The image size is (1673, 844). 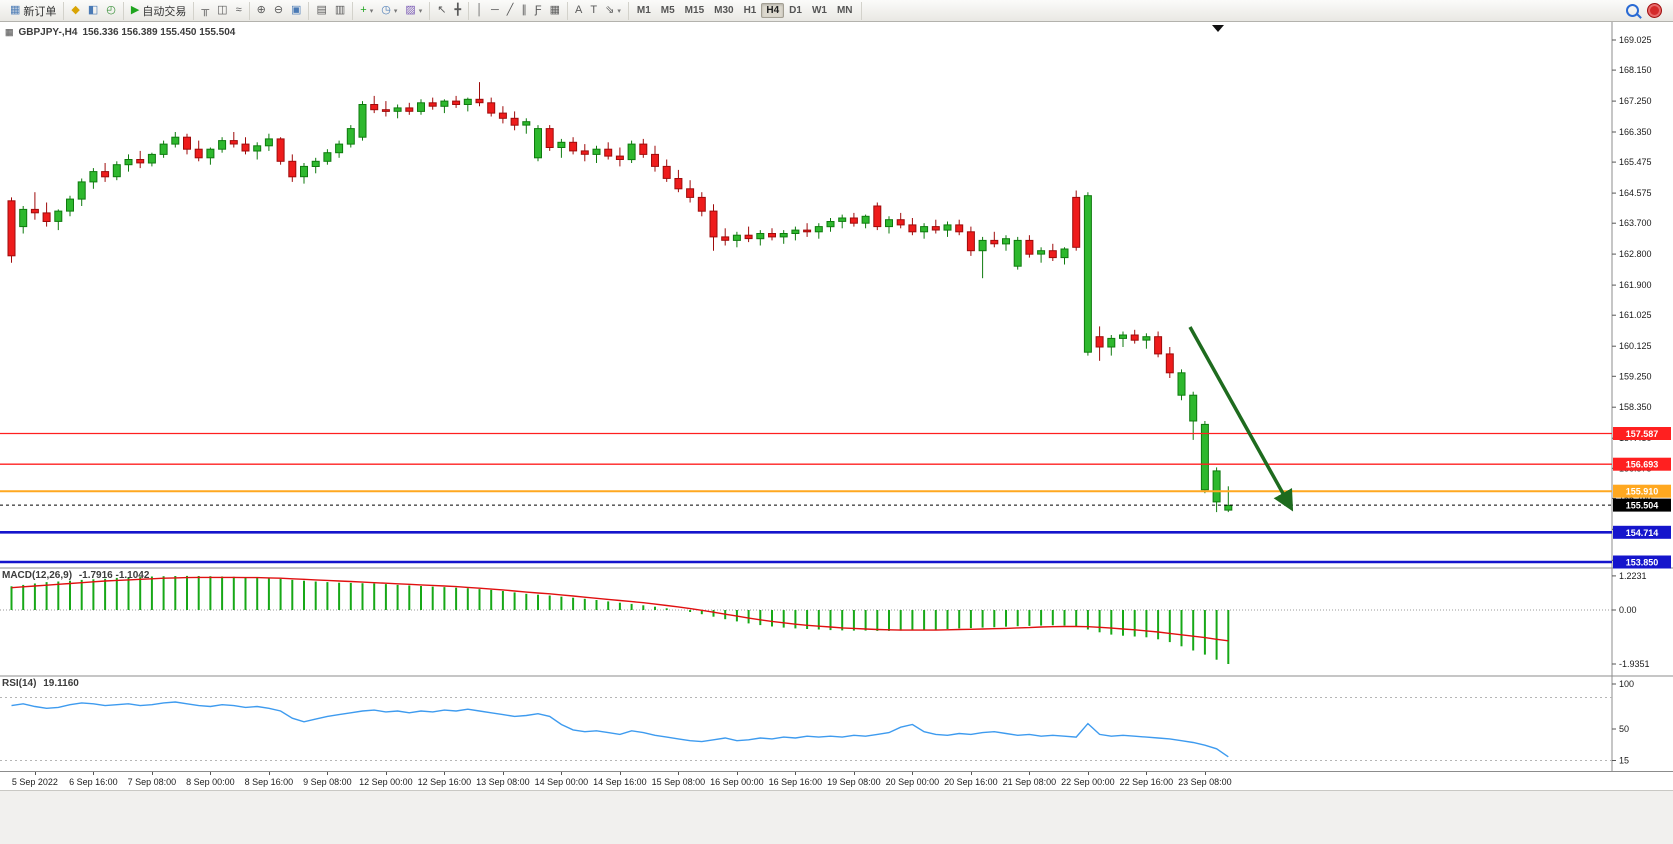 I want to click on time-label: 13 Sep 08:00, so click(x=503, y=782).